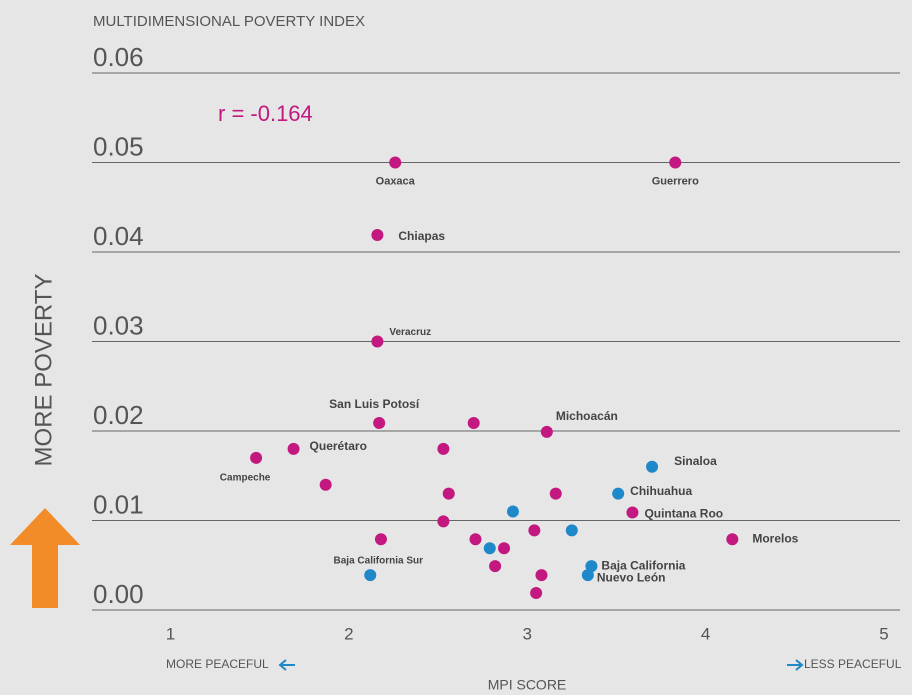 This screenshot has width=912, height=695. What do you see at coordinates (45, 558) in the screenshot?
I see `up-arrow` at bounding box center [45, 558].